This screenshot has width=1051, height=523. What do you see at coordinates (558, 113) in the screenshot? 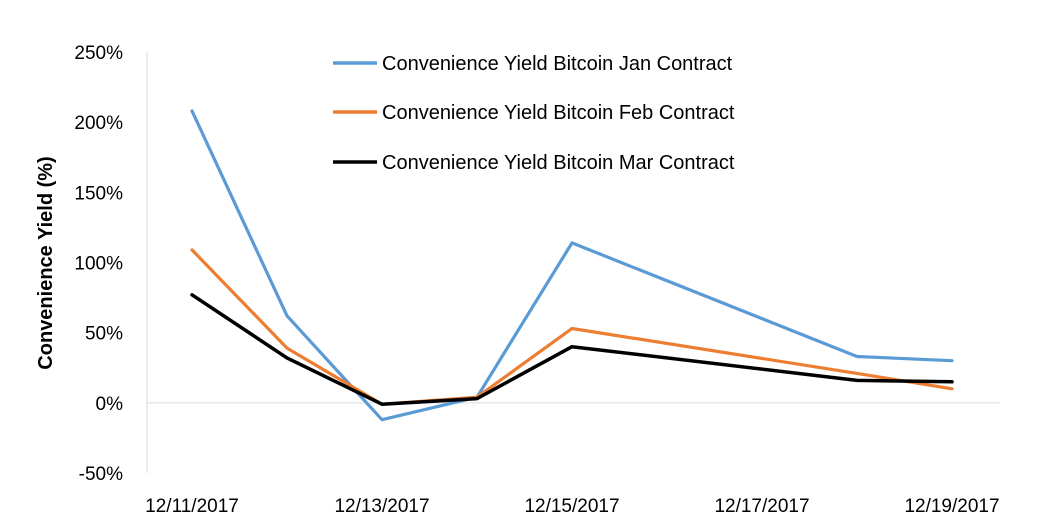
I see `legend-label-2: Convenience Yield Bitcoin Feb Contract` at bounding box center [558, 113].